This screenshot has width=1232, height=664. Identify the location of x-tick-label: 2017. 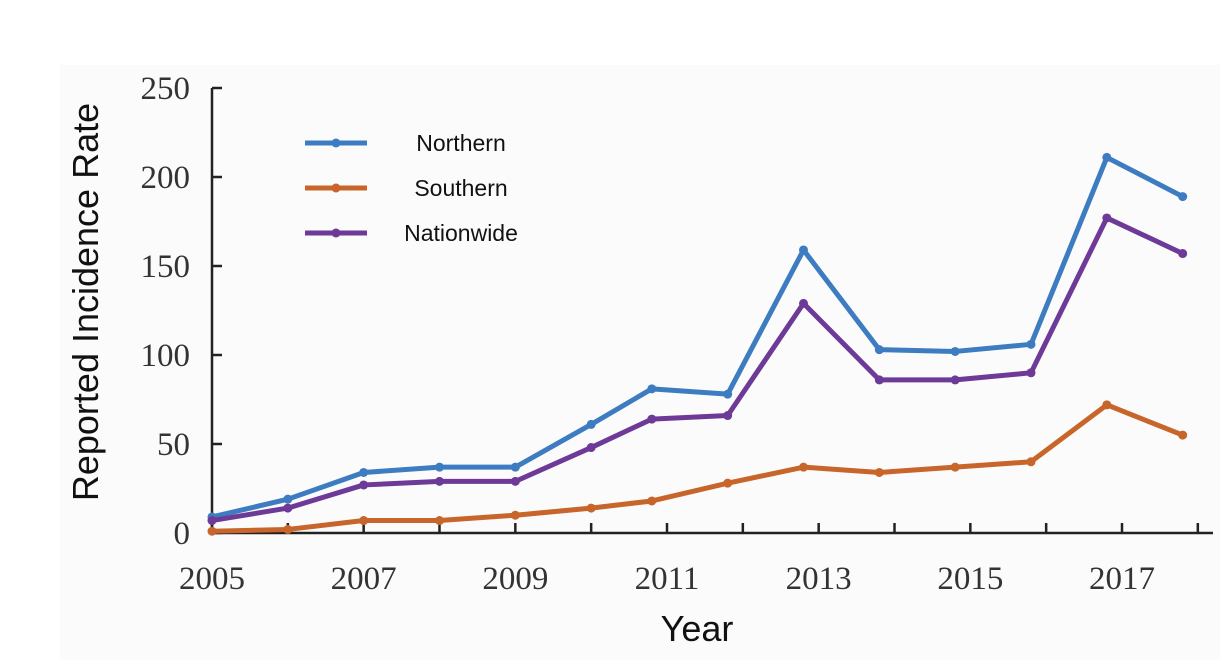
(1122, 579).